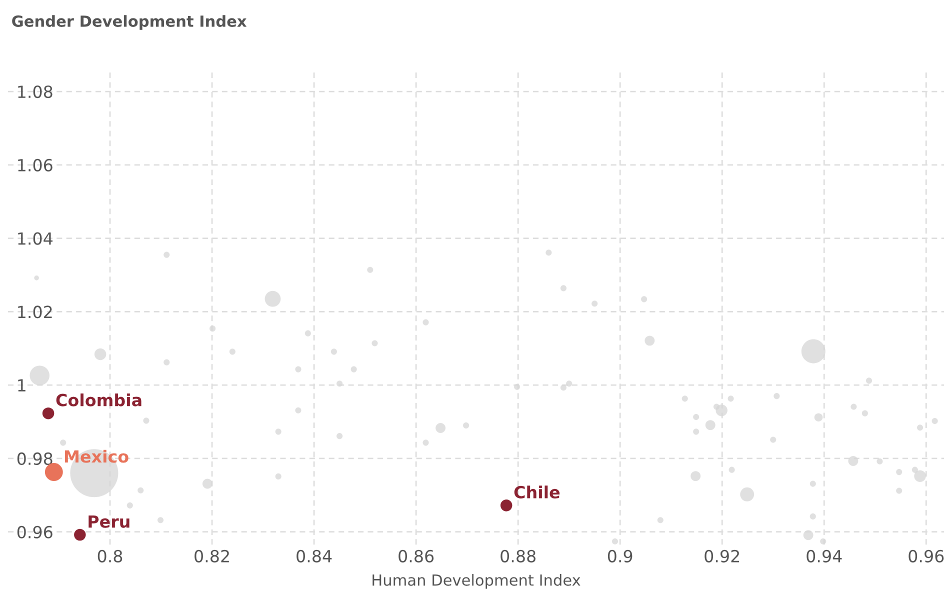  I want to click on x-tick-label: 0.82, so click(211, 556).